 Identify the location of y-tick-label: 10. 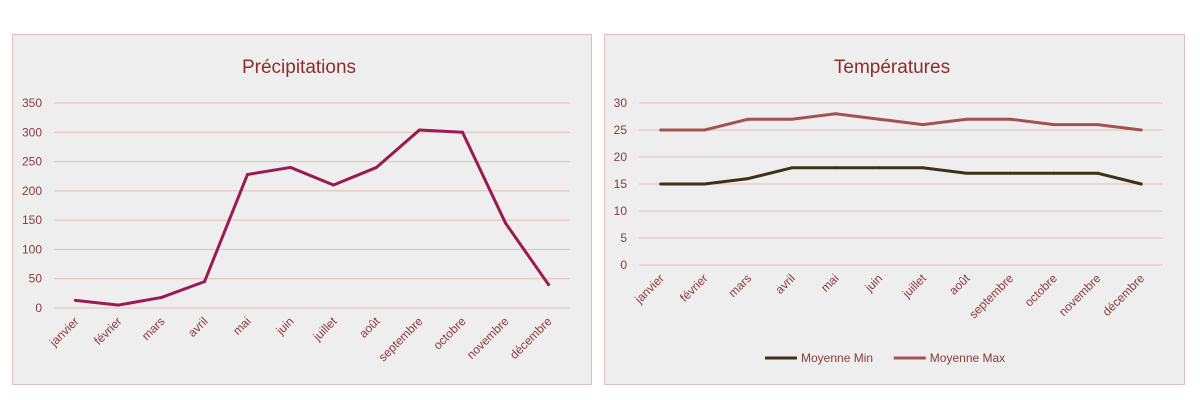
(621, 211).